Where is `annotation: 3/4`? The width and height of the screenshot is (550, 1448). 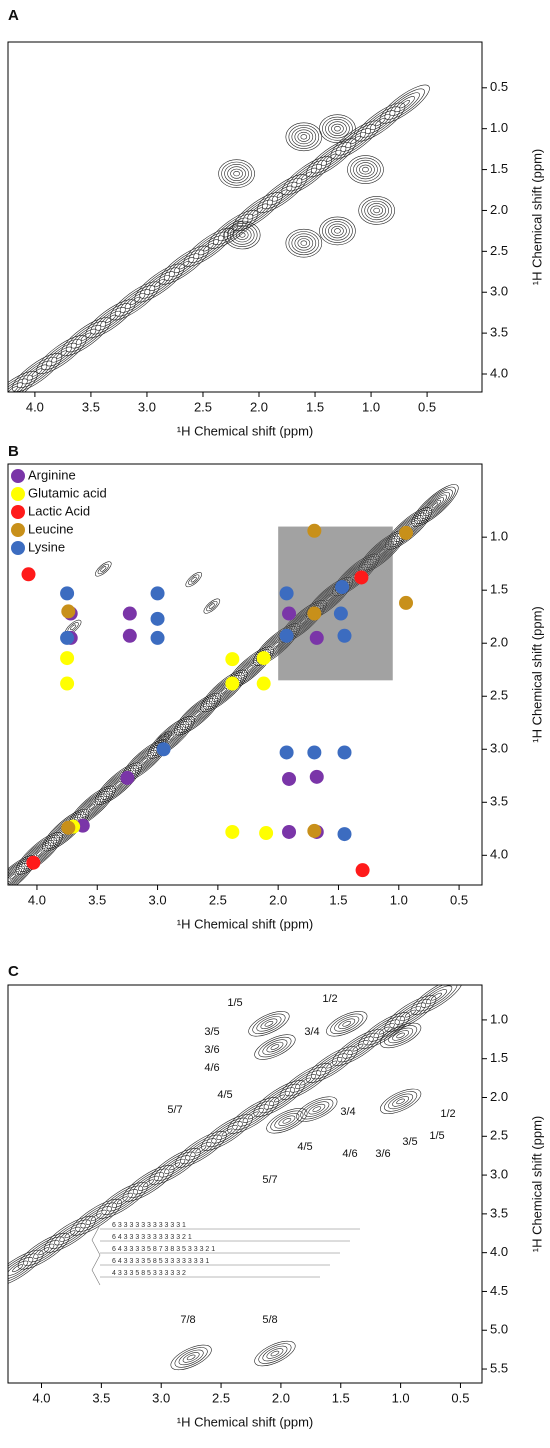
annotation: 3/4 is located at coordinates (347, 1112).